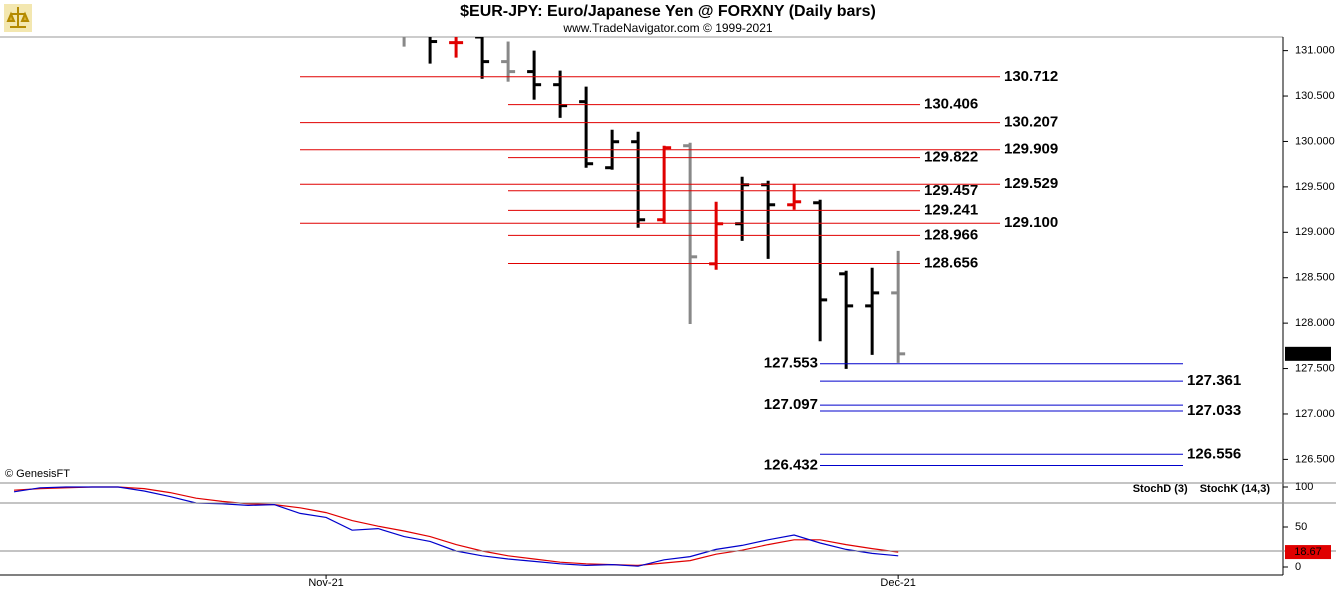 This screenshot has width=1336, height=591. Describe the element at coordinates (1315, 187) in the screenshot. I see `y-tick-label: 129.500` at that location.